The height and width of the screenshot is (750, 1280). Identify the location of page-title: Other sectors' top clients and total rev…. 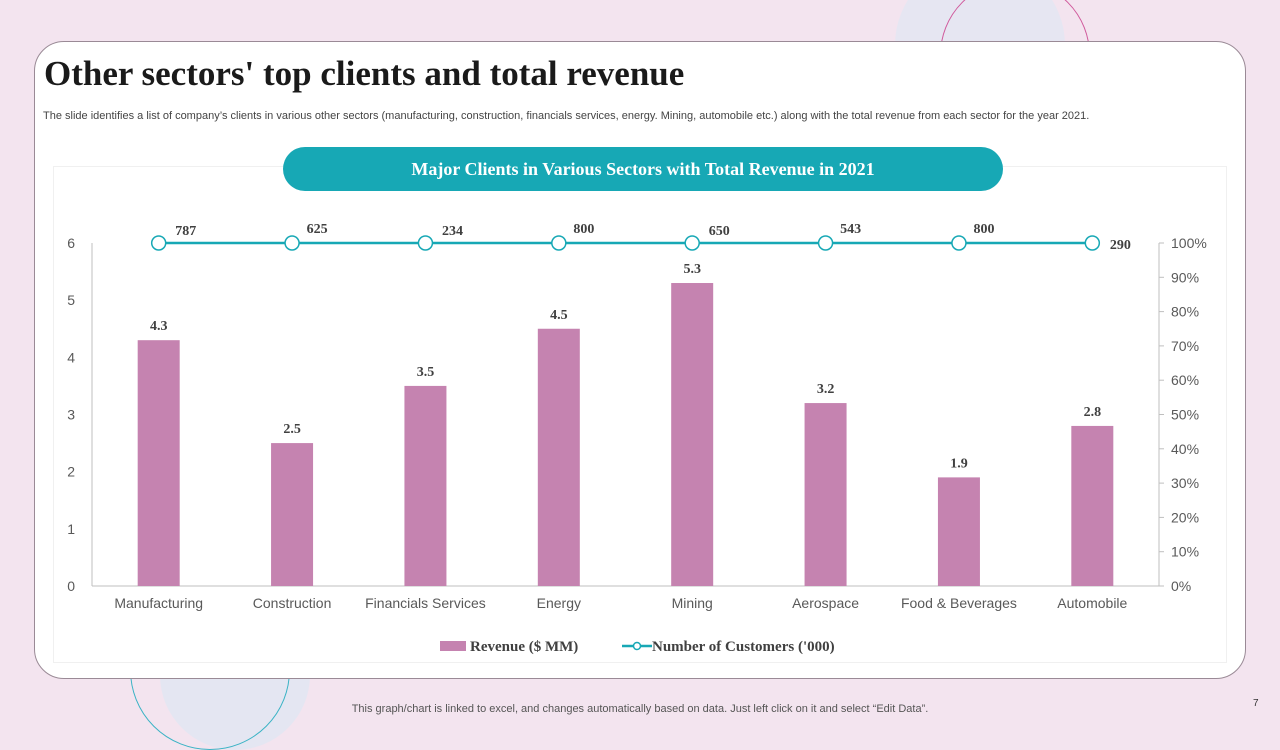
(364, 73).